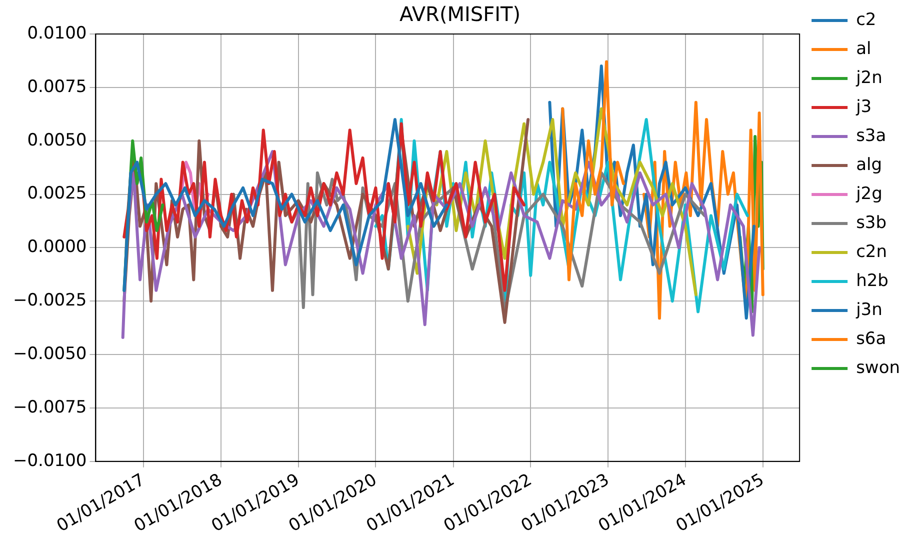  I want to click on legend-label: c2, so click(866, 20).